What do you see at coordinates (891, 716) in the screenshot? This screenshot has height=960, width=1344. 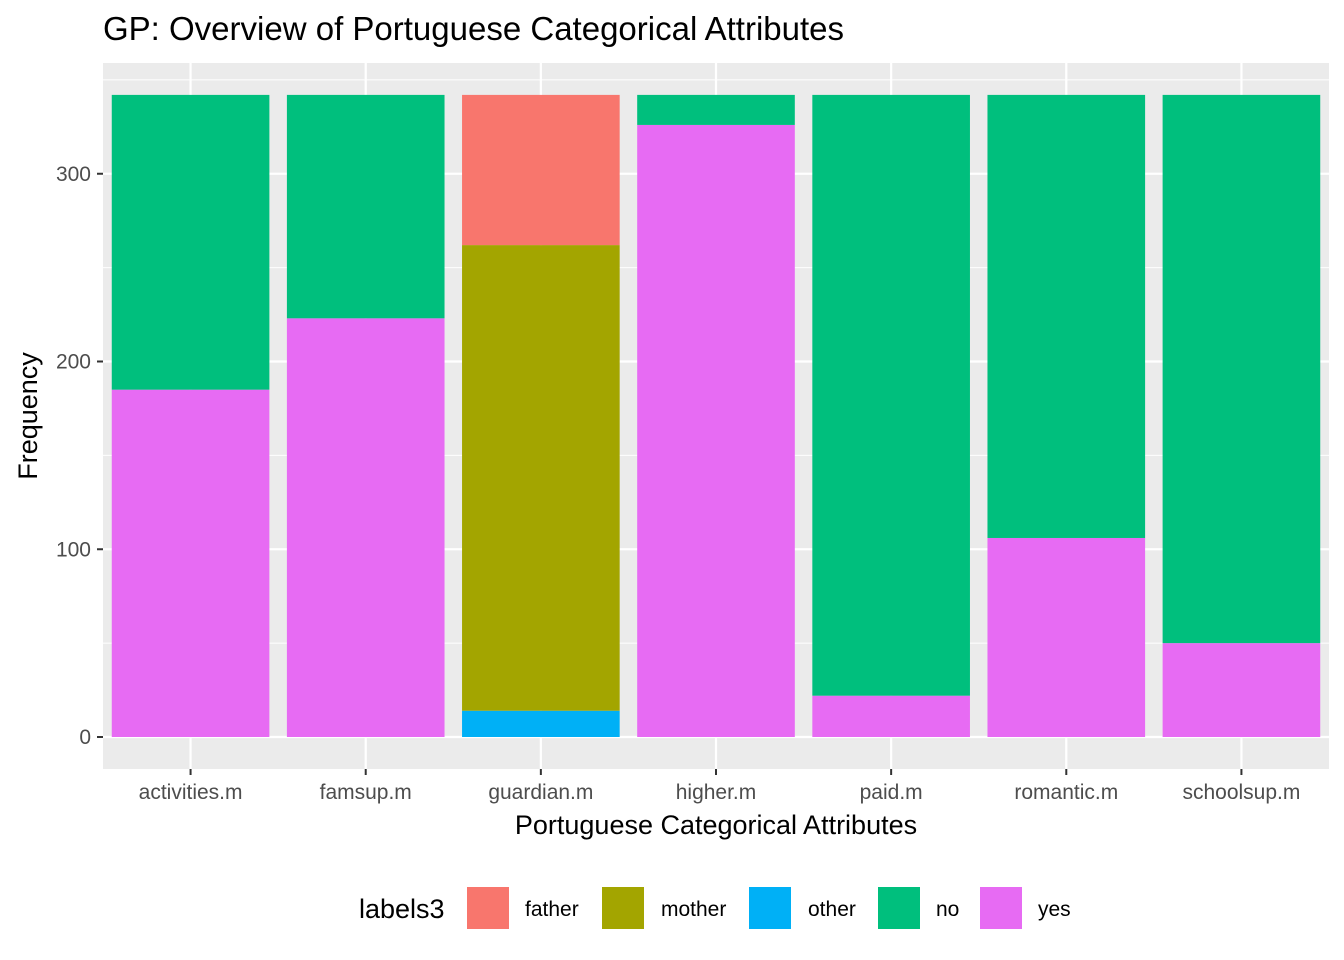 I see `bar-paid.m-yes` at bounding box center [891, 716].